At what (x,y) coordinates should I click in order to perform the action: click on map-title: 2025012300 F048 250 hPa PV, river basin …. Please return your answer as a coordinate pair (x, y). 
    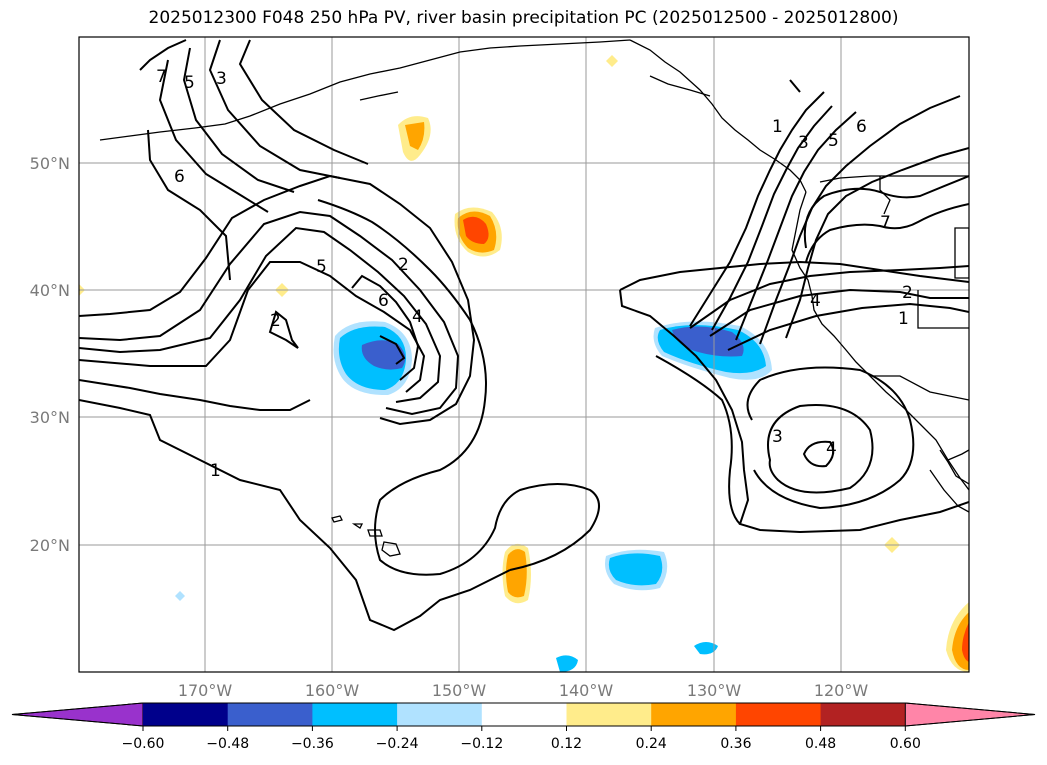
    Looking at the image, I should click on (523, 18).